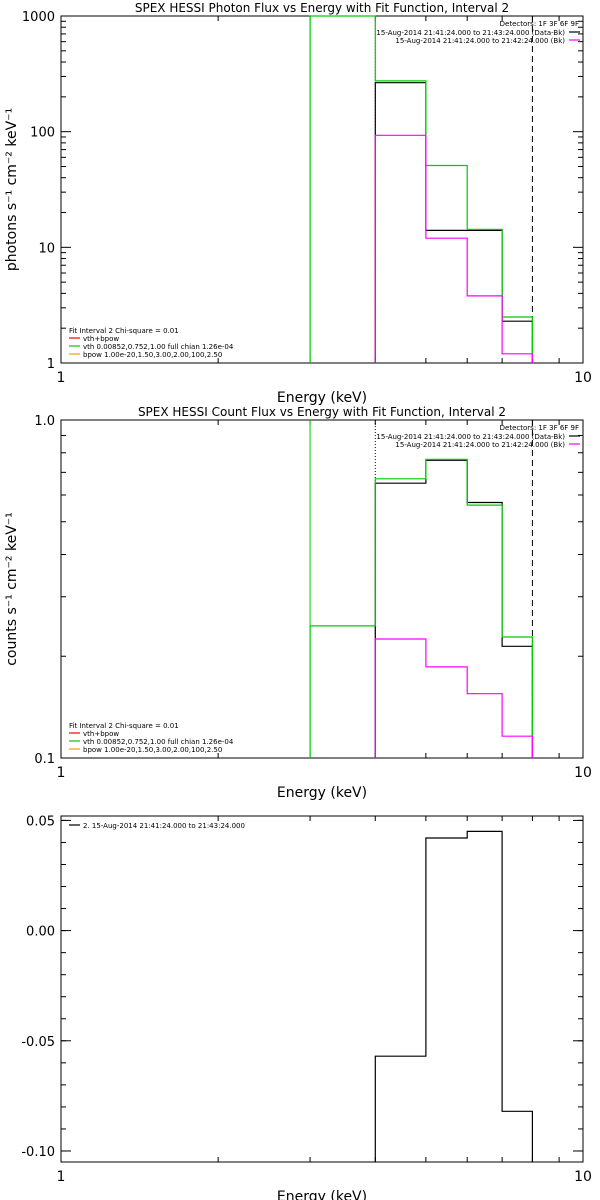  Describe the element at coordinates (38, 1042) in the screenshot. I see `y-tick-label: -0.05` at that location.